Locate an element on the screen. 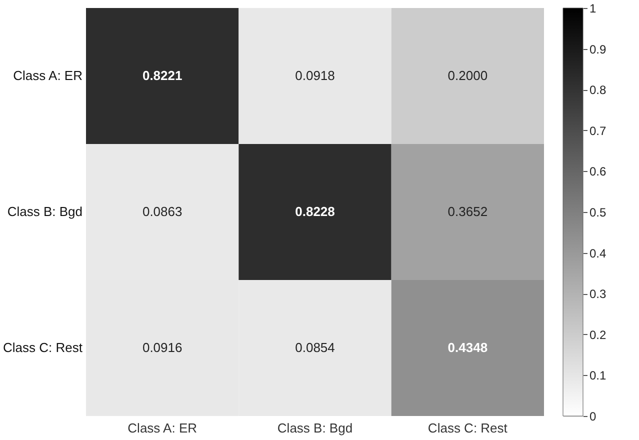  y-tick-label: Class A: ER is located at coordinates (47, 75).